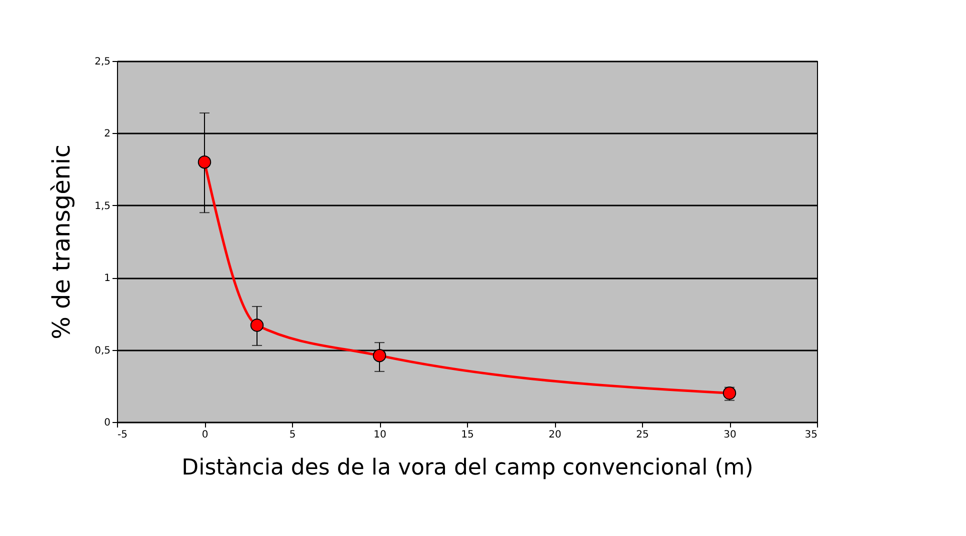 This screenshot has height=536, width=966. Describe the element at coordinates (292, 435) in the screenshot. I see `x-tick-label: 5` at that location.